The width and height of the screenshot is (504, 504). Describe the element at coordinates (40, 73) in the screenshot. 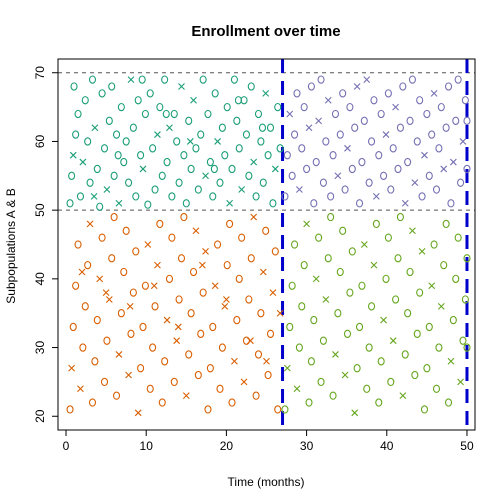

I see `y-tick-label-5: 70` at that location.